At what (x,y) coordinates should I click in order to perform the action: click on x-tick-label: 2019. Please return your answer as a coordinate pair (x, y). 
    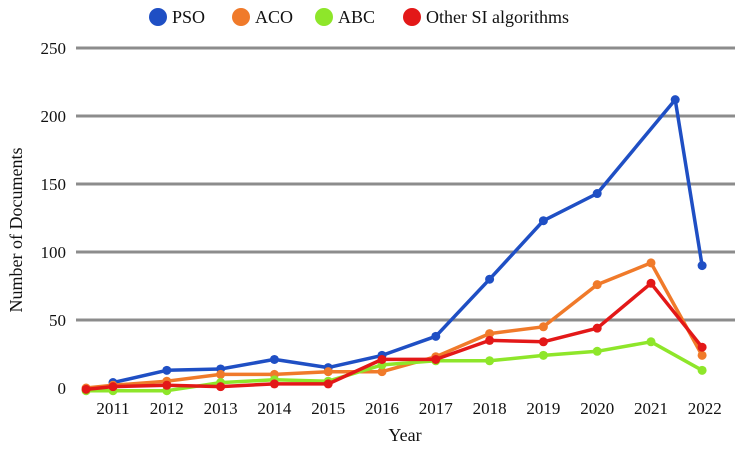
    Looking at the image, I should click on (543, 408).